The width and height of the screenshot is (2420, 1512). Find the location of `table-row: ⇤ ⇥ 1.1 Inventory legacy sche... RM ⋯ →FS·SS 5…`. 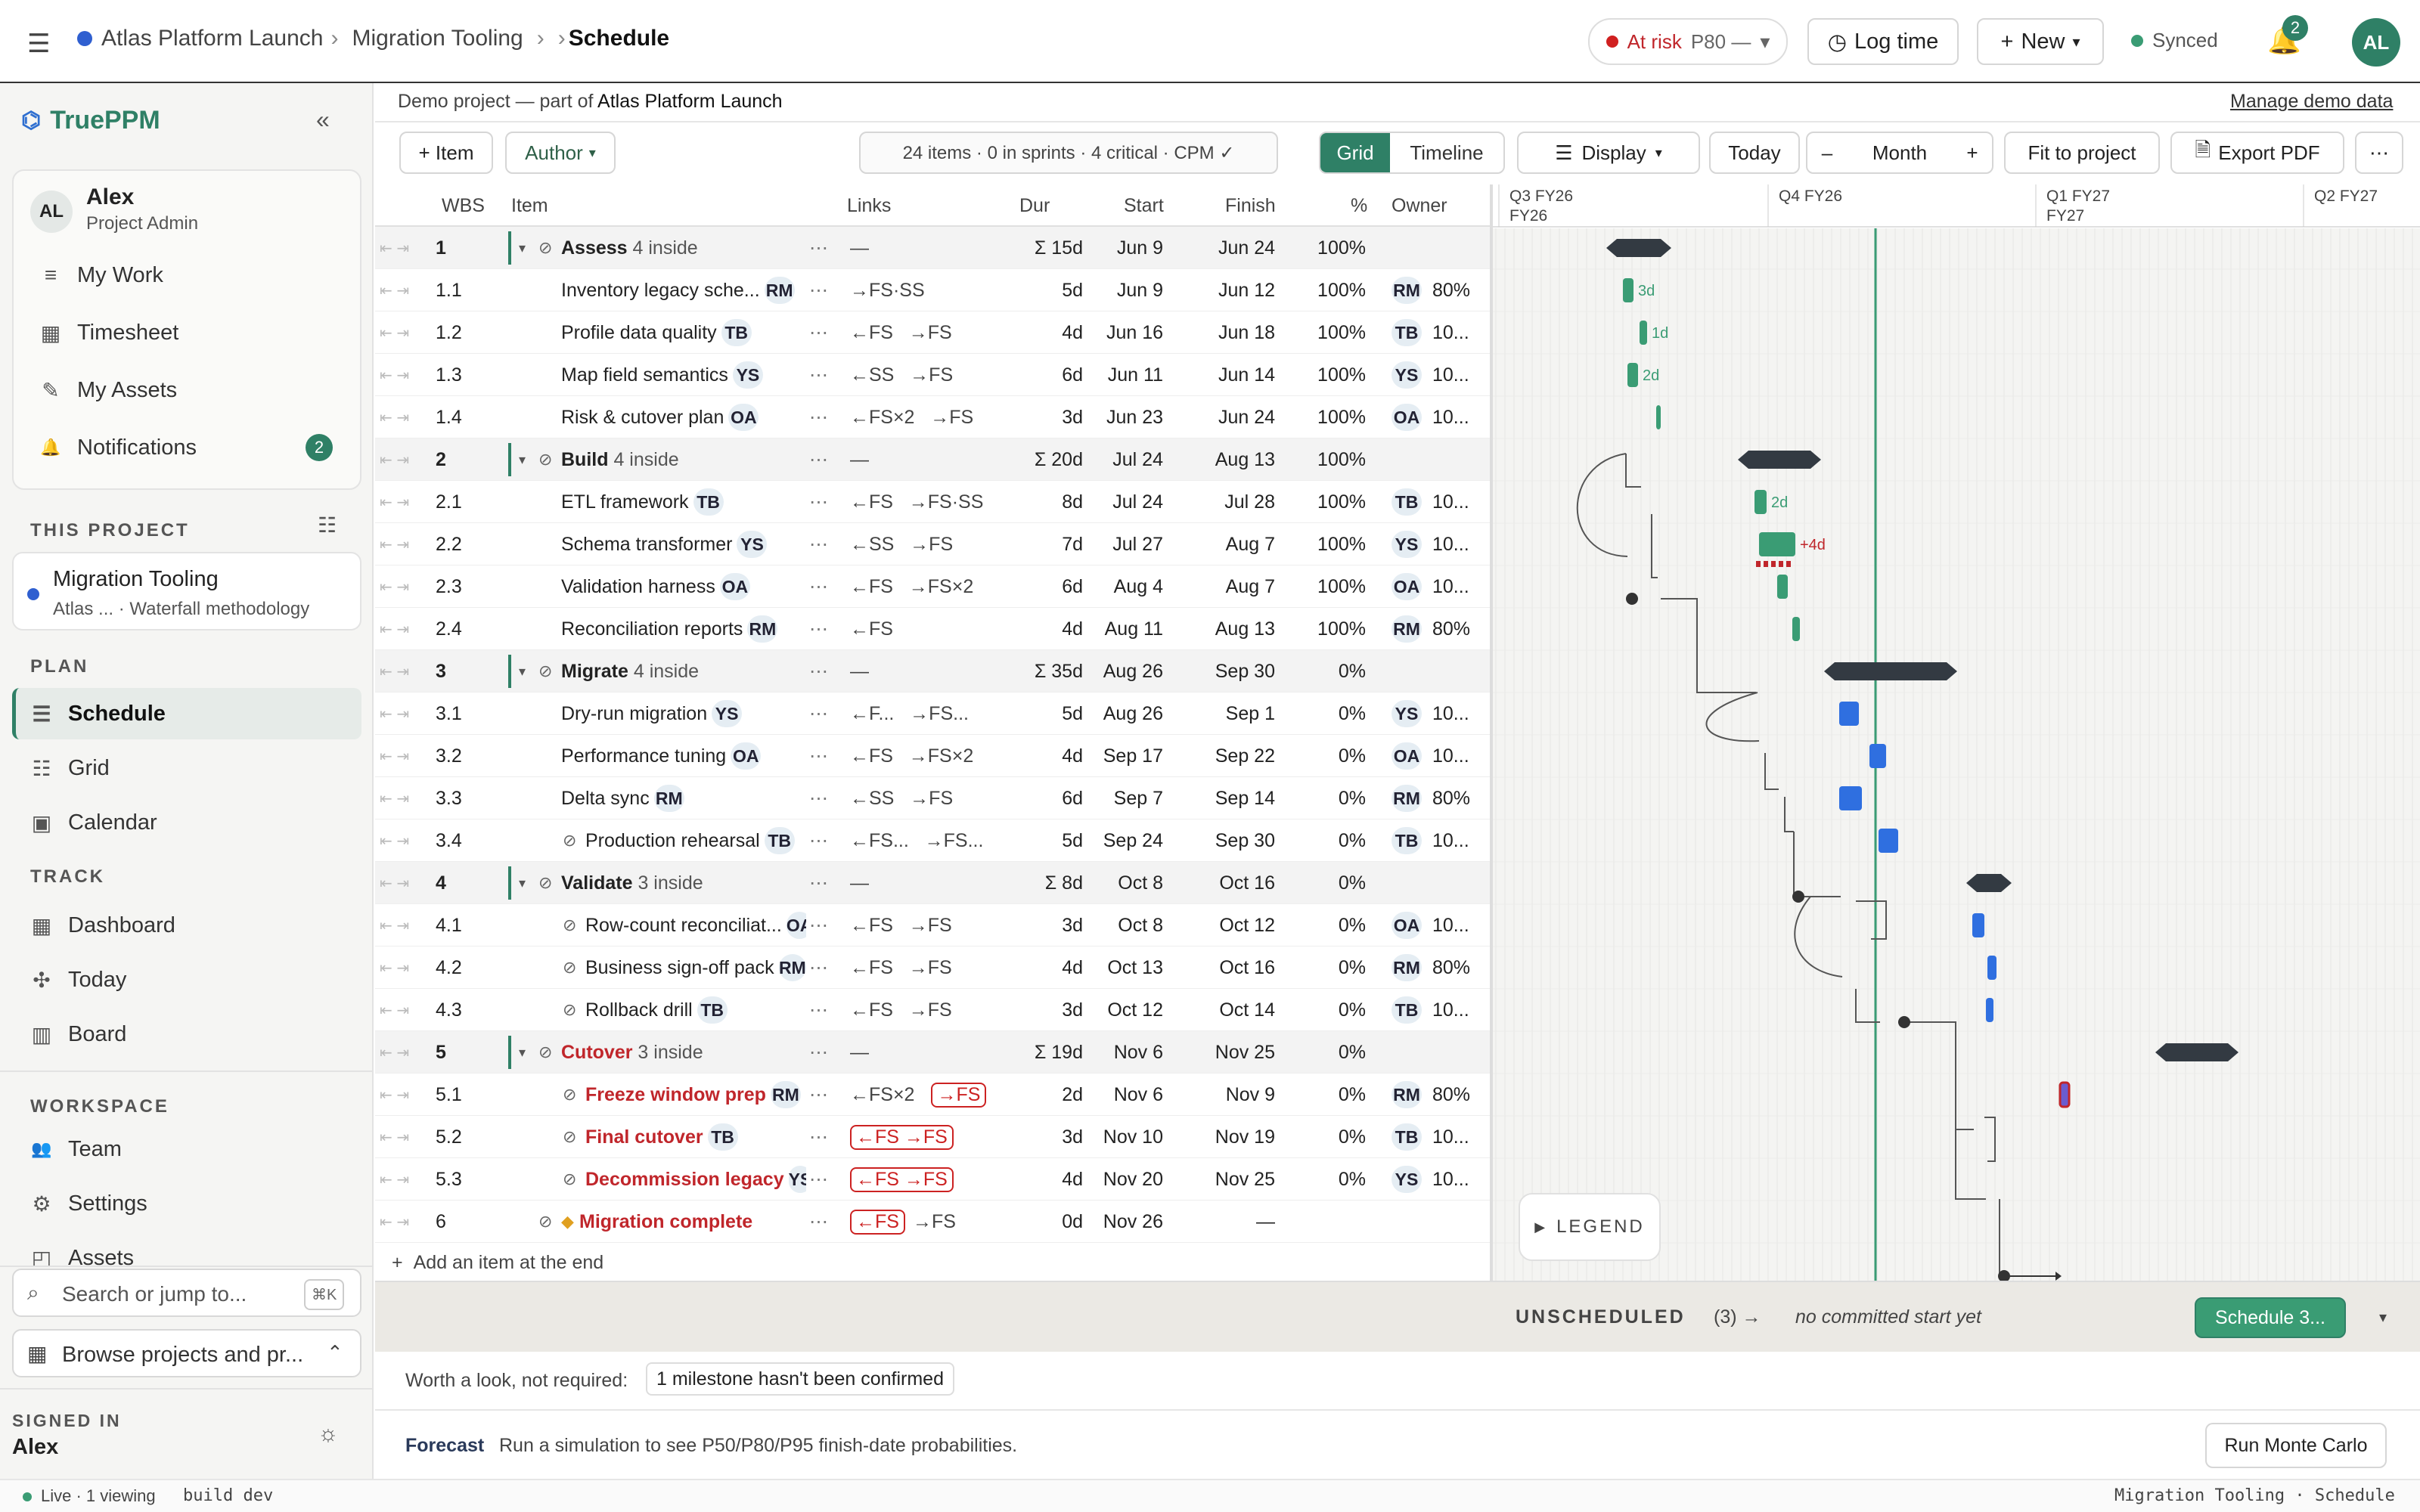

table-row: ⇤ ⇥ 1.1 Inventory legacy sche... RM ⋯ →FS·SS 5… is located at coordinates (932, 290).